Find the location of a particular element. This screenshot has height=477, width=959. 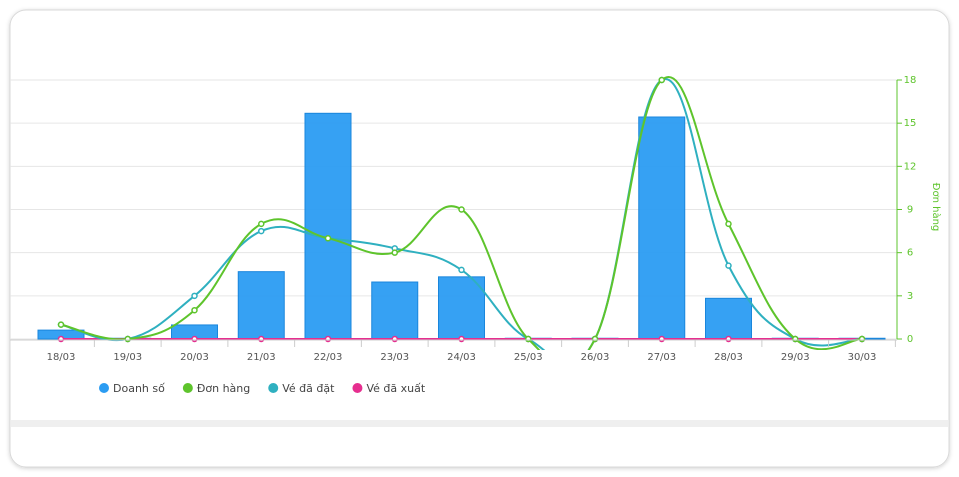

y2-tick-label: 0 is located at coordinates (910, 339).